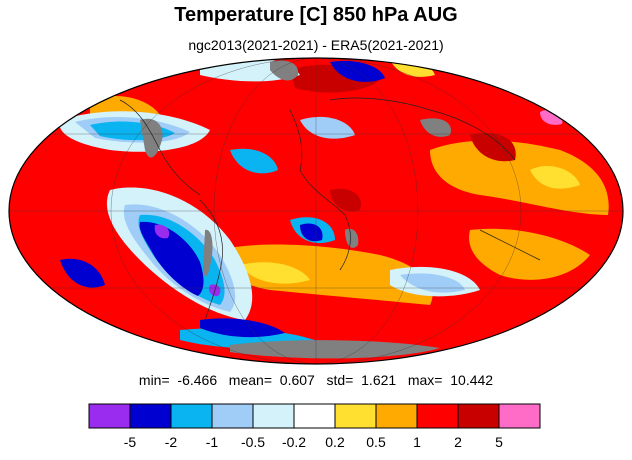 This screenshot has height=460, width=632. Describe the element at coordinates (250, 380) in the screenshot. I see `stat-mean-label: mean=` at that location.